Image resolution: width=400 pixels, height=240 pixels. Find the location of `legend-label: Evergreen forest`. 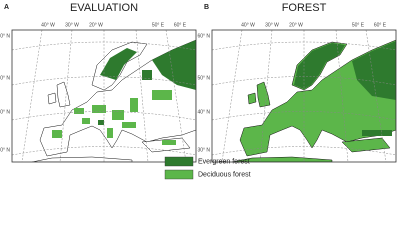

legend-label: Evergreen forest is located at coordinates (224, 161).